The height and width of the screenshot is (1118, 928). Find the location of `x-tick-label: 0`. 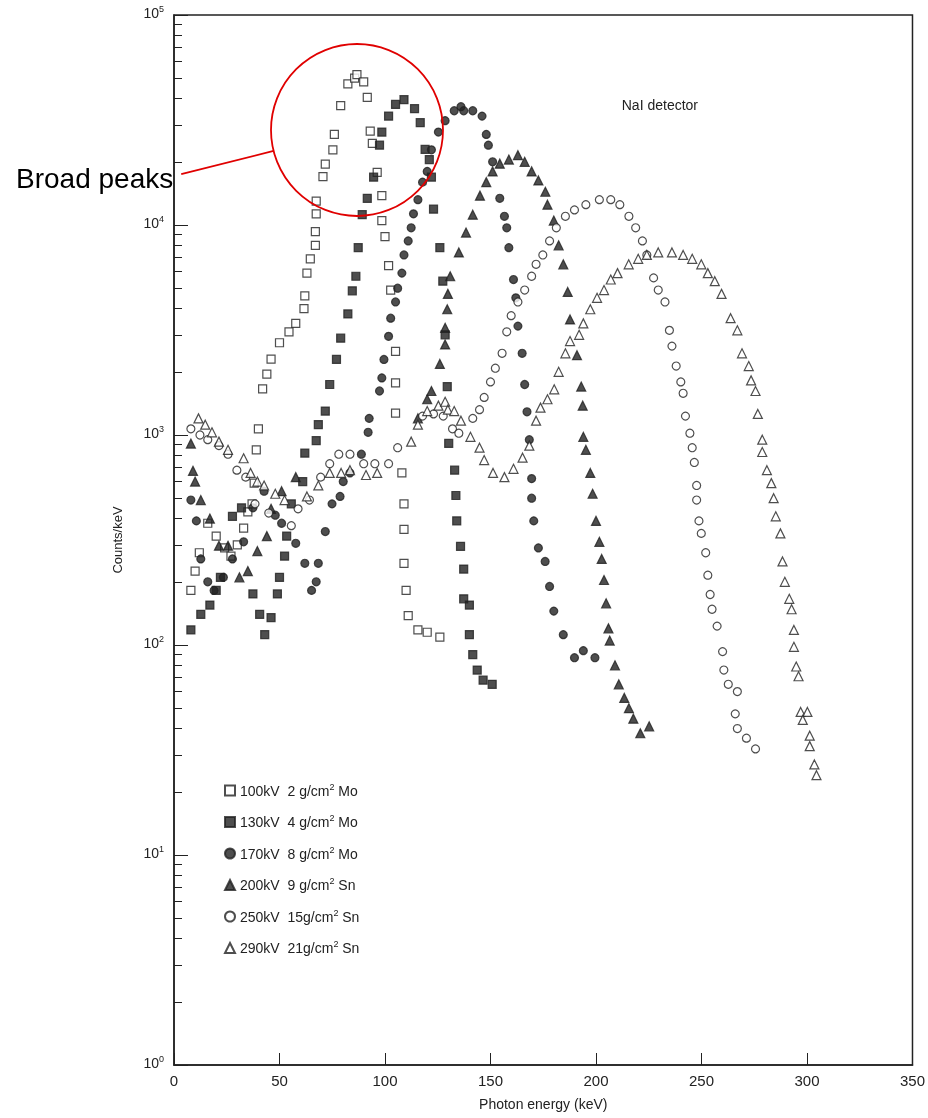

x-tick-label: 0 is located at coordinates (174, 1080).